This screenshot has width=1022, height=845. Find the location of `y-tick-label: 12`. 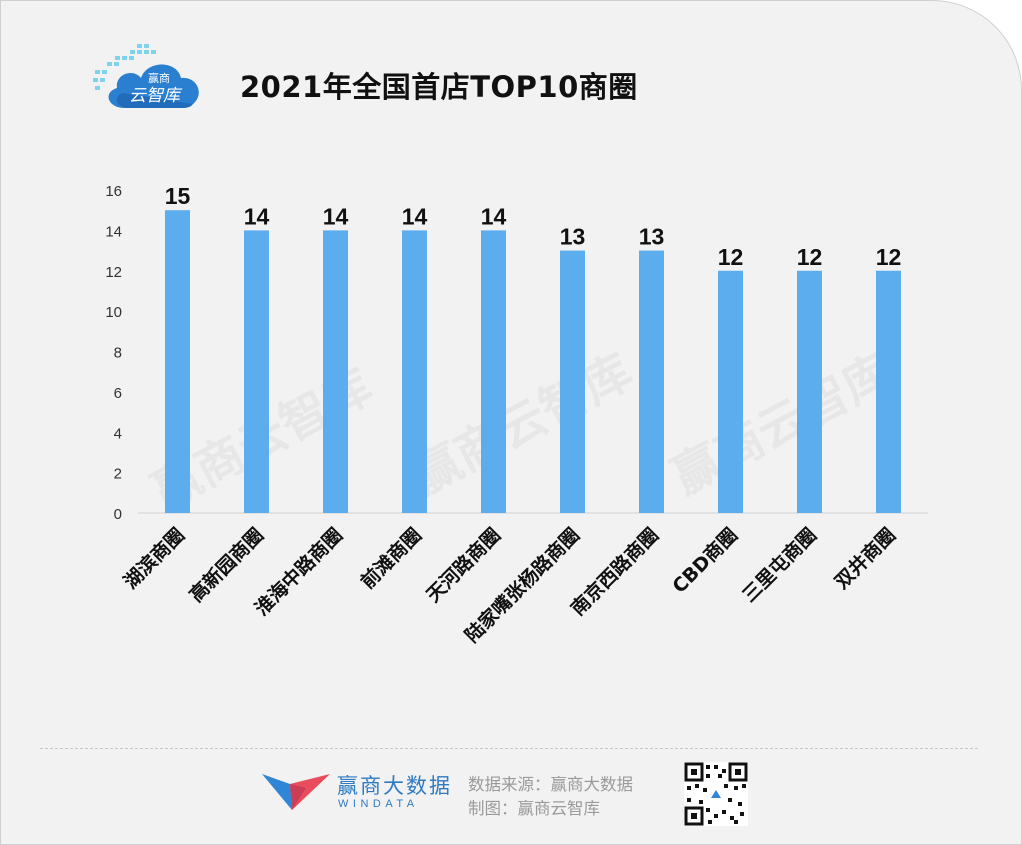

y-tick-label: 12 is located at coordinates (113, 272).